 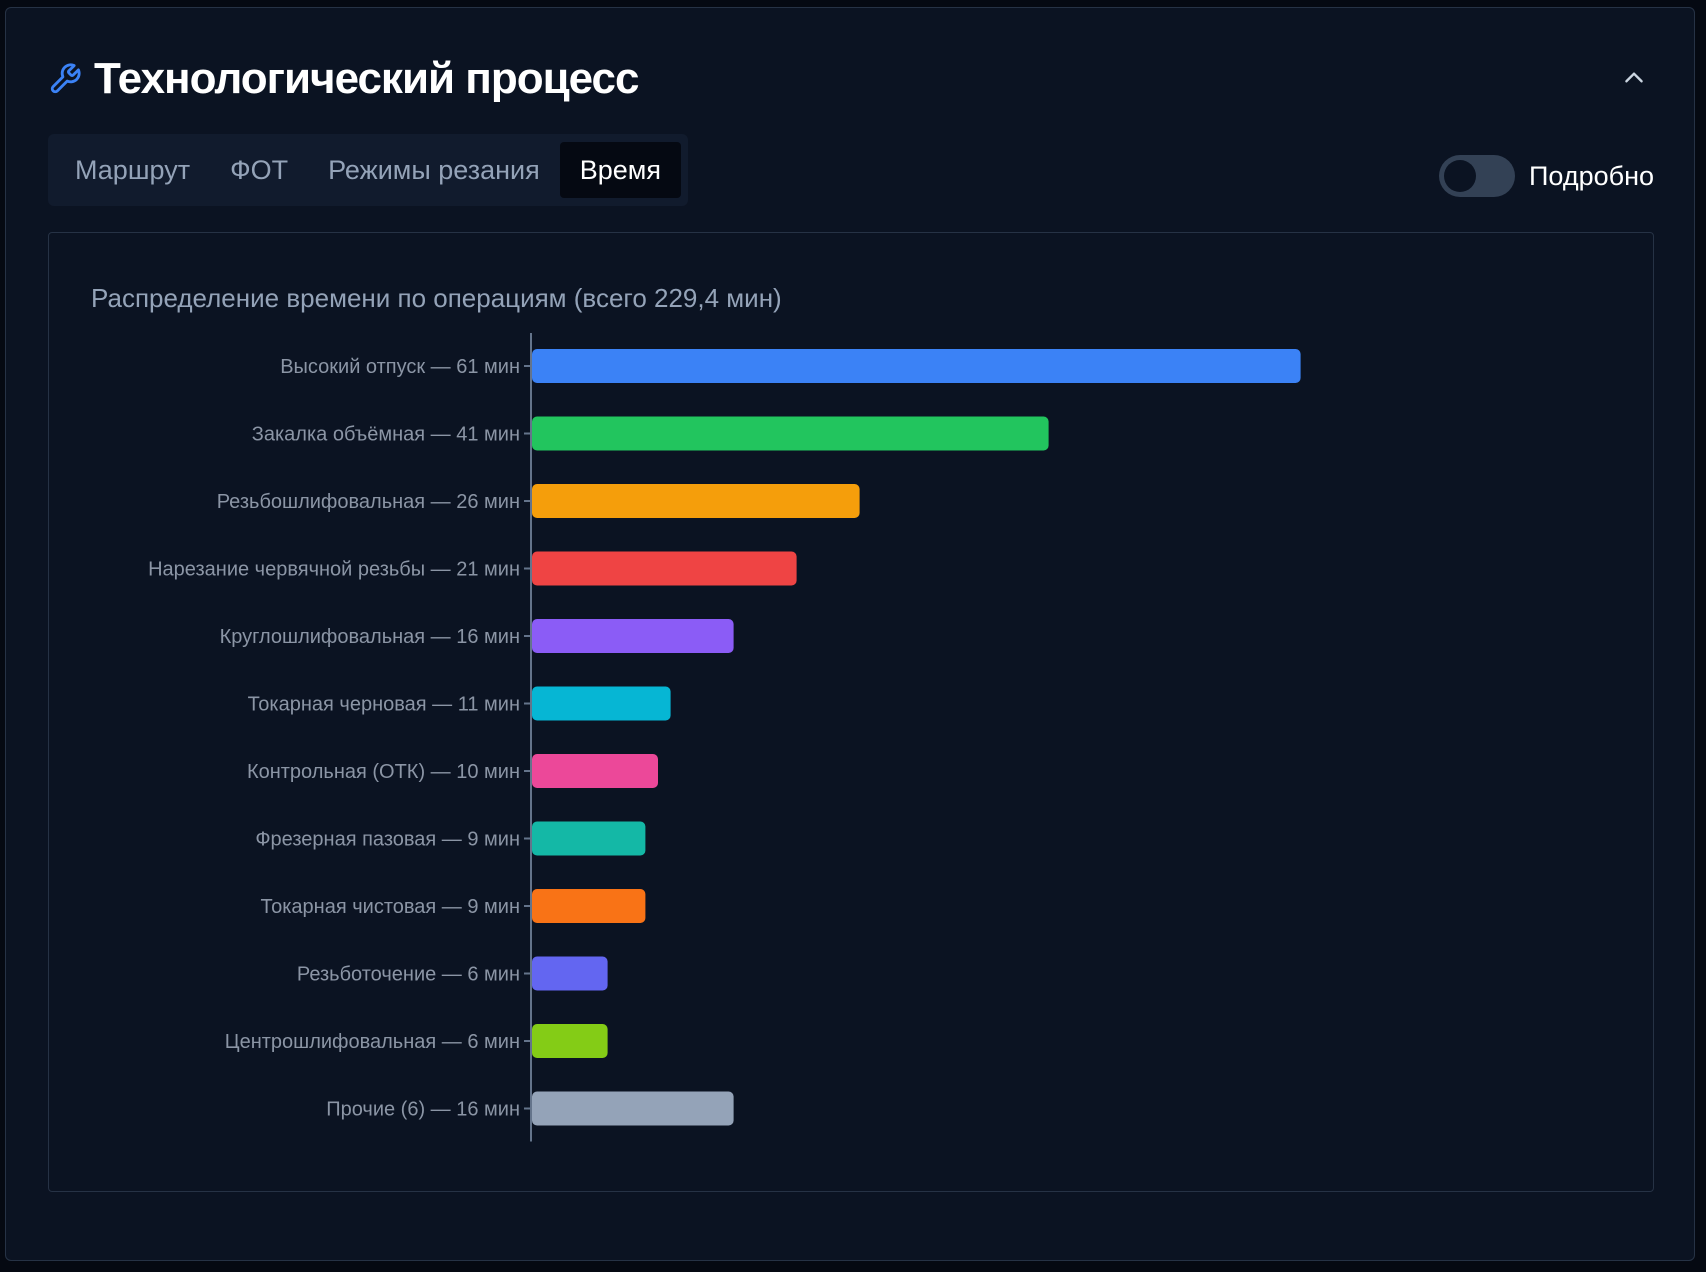 I want to click on bar-label: Резьботочение — 6 мин, so click(x=408, y=975).